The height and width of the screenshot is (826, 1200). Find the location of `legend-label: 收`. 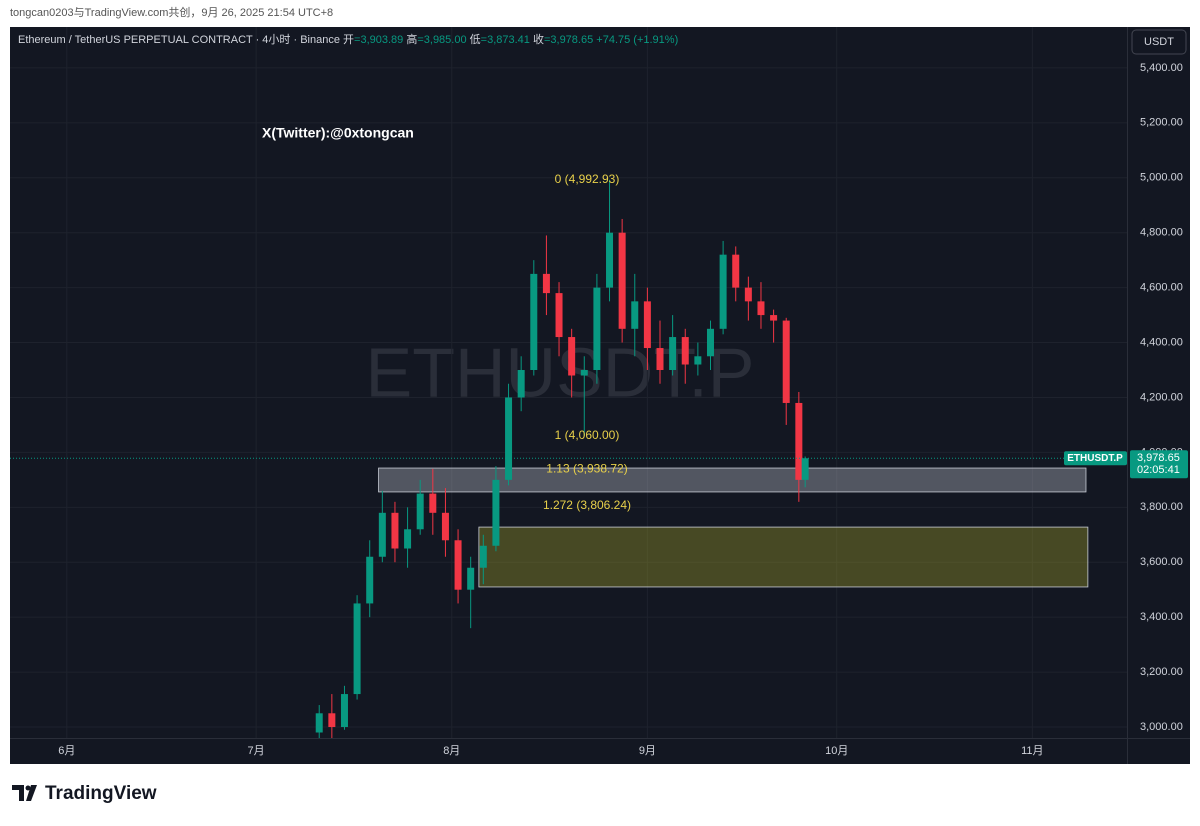

legend-label: 收 is located at coordinates (538, 39).